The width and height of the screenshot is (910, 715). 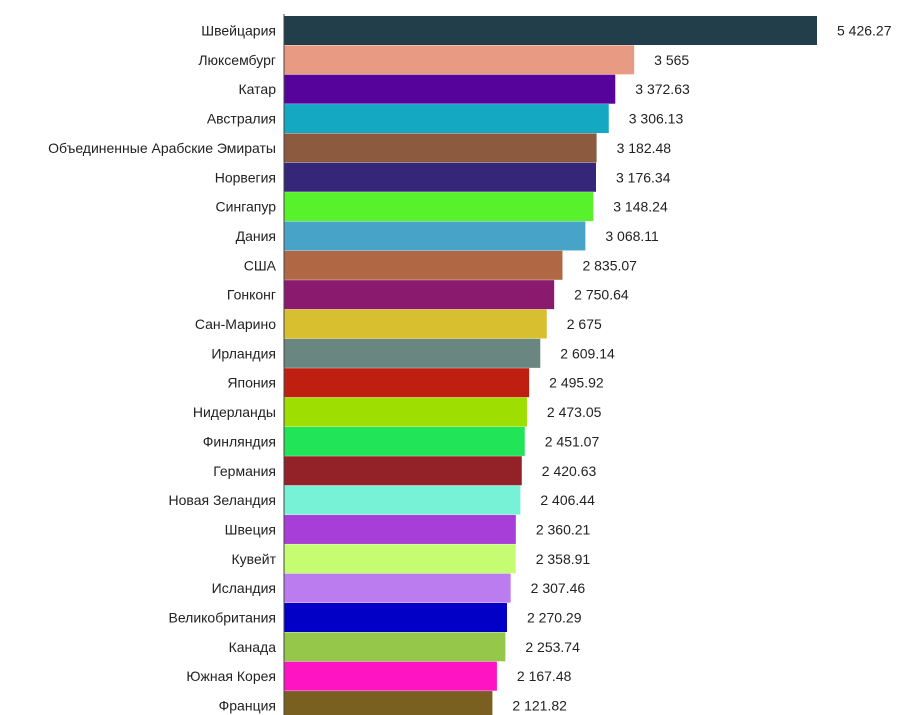 I want to click on value-label: 2 835.07, so click(x=609, y=265).